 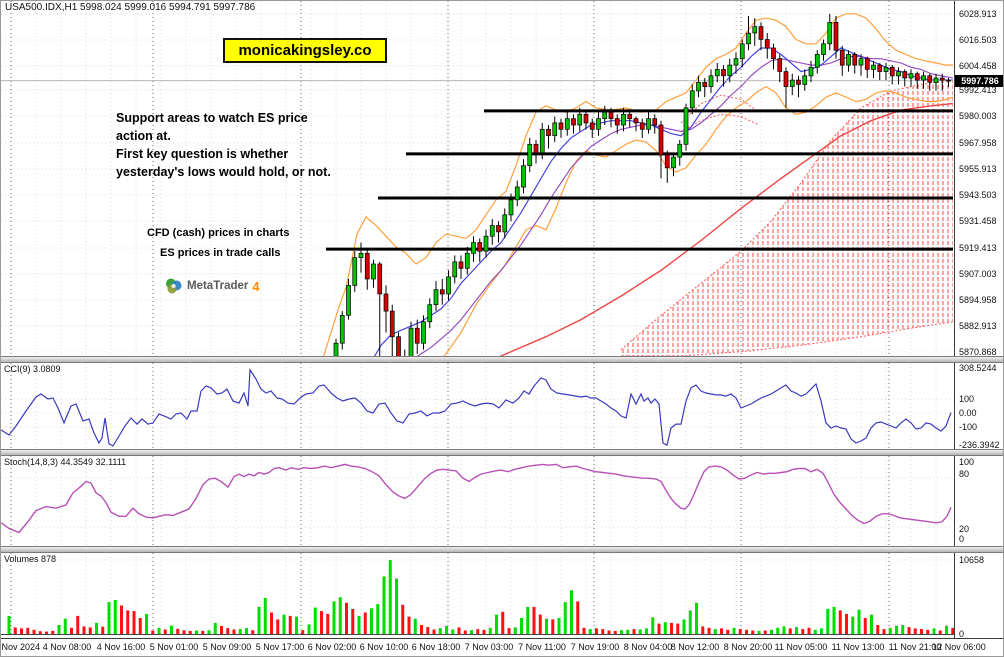 What do you see at coordinates (21, 647) in the screenshot?
I see `time-axis-label: 1 Nov 2024` at bounding box center [21, 647].